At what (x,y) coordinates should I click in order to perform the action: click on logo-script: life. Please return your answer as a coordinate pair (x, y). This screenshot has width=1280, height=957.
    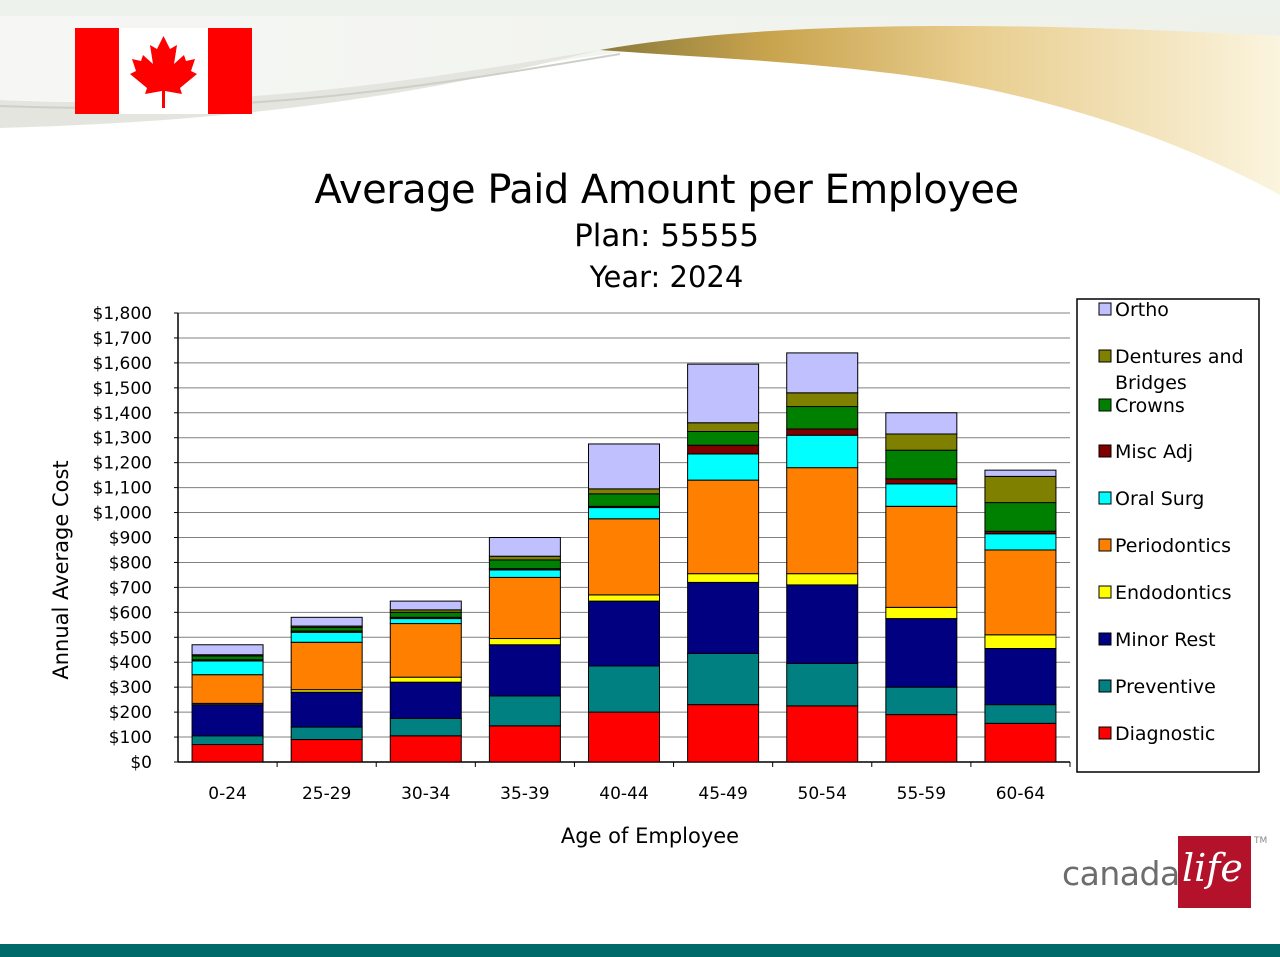
    Looking at the image, I should click on (1212, 868).